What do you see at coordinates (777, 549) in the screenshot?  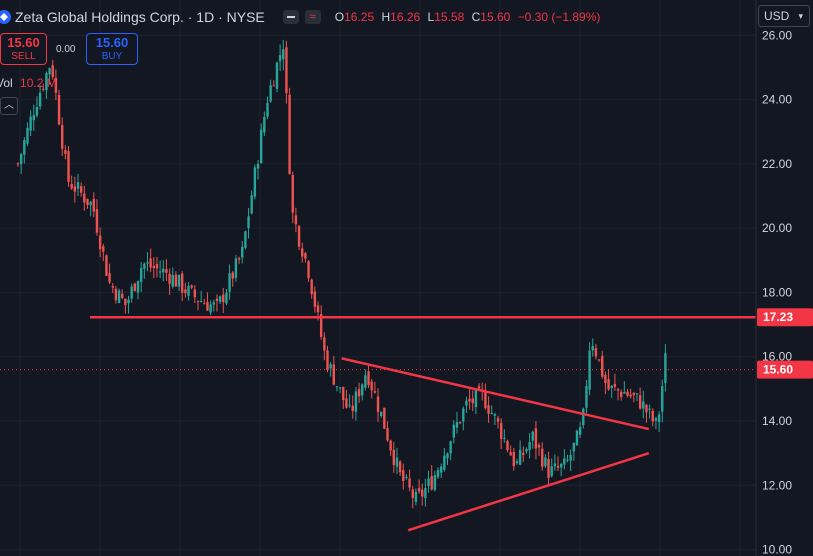 I see `y-tick-label: 10.00` at bounding box center [777, 549].